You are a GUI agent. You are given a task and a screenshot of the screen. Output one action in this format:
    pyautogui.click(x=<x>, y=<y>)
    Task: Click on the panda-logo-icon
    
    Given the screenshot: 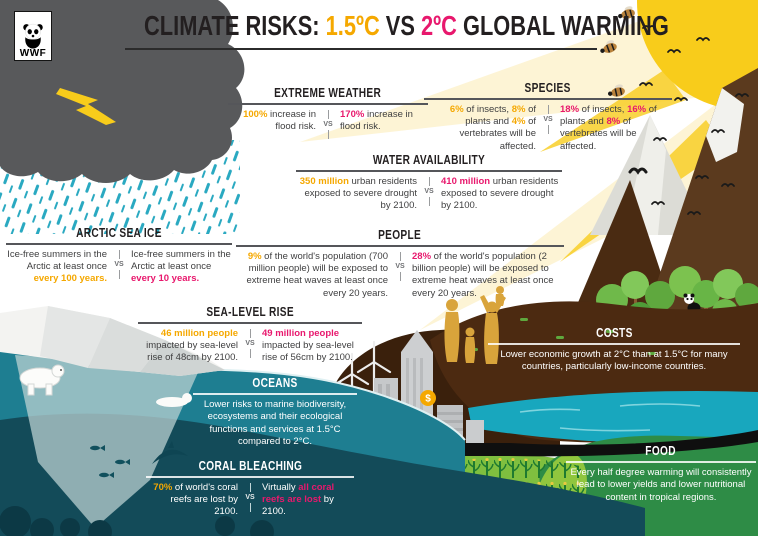 What is the action you would take?
    pyautogui.click(x=33, y=36)
    